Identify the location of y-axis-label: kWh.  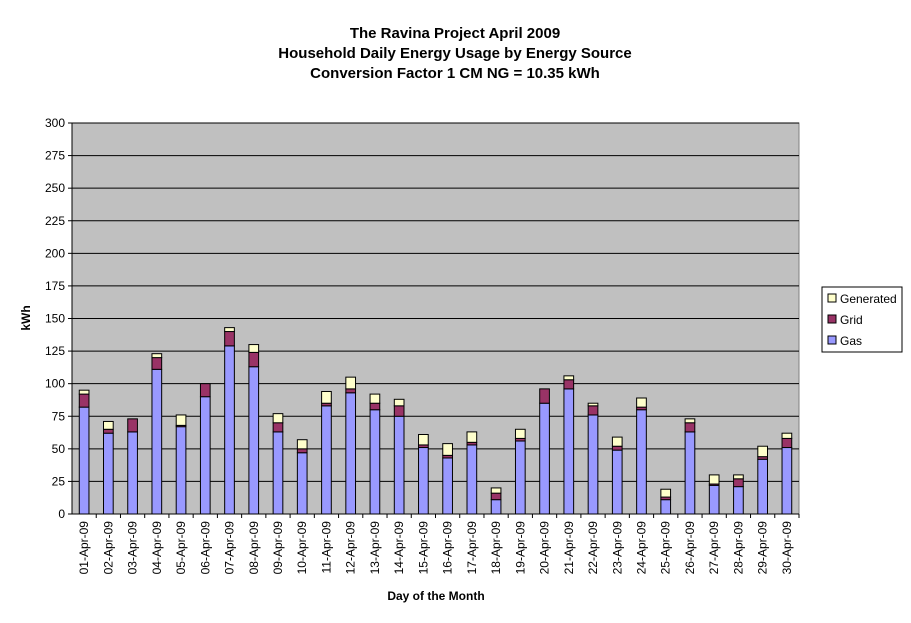
(26, 317).